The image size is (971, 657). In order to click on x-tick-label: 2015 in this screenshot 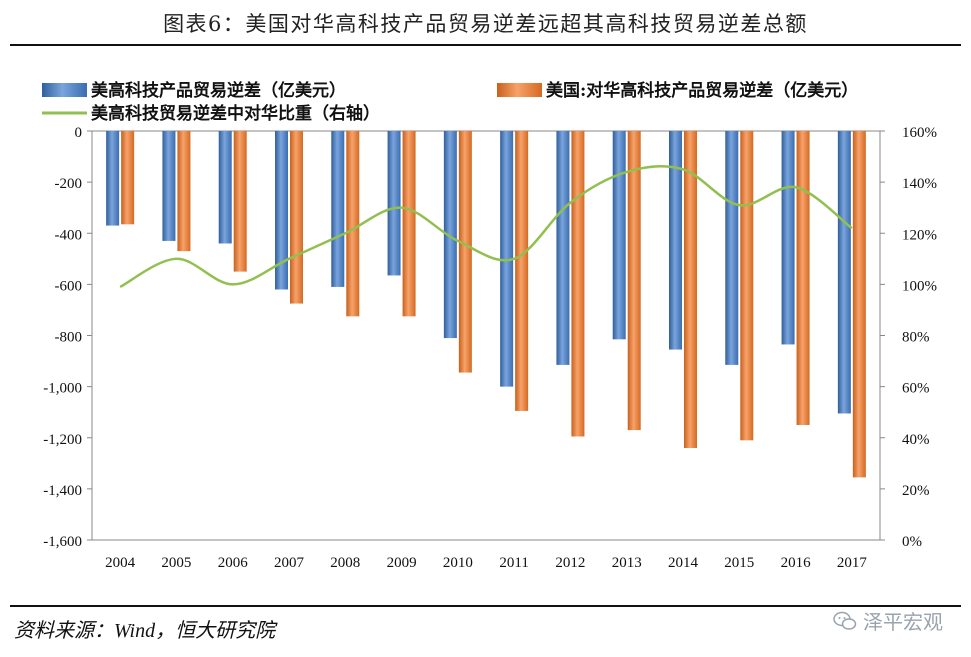, I will do `click(739, 563)`.